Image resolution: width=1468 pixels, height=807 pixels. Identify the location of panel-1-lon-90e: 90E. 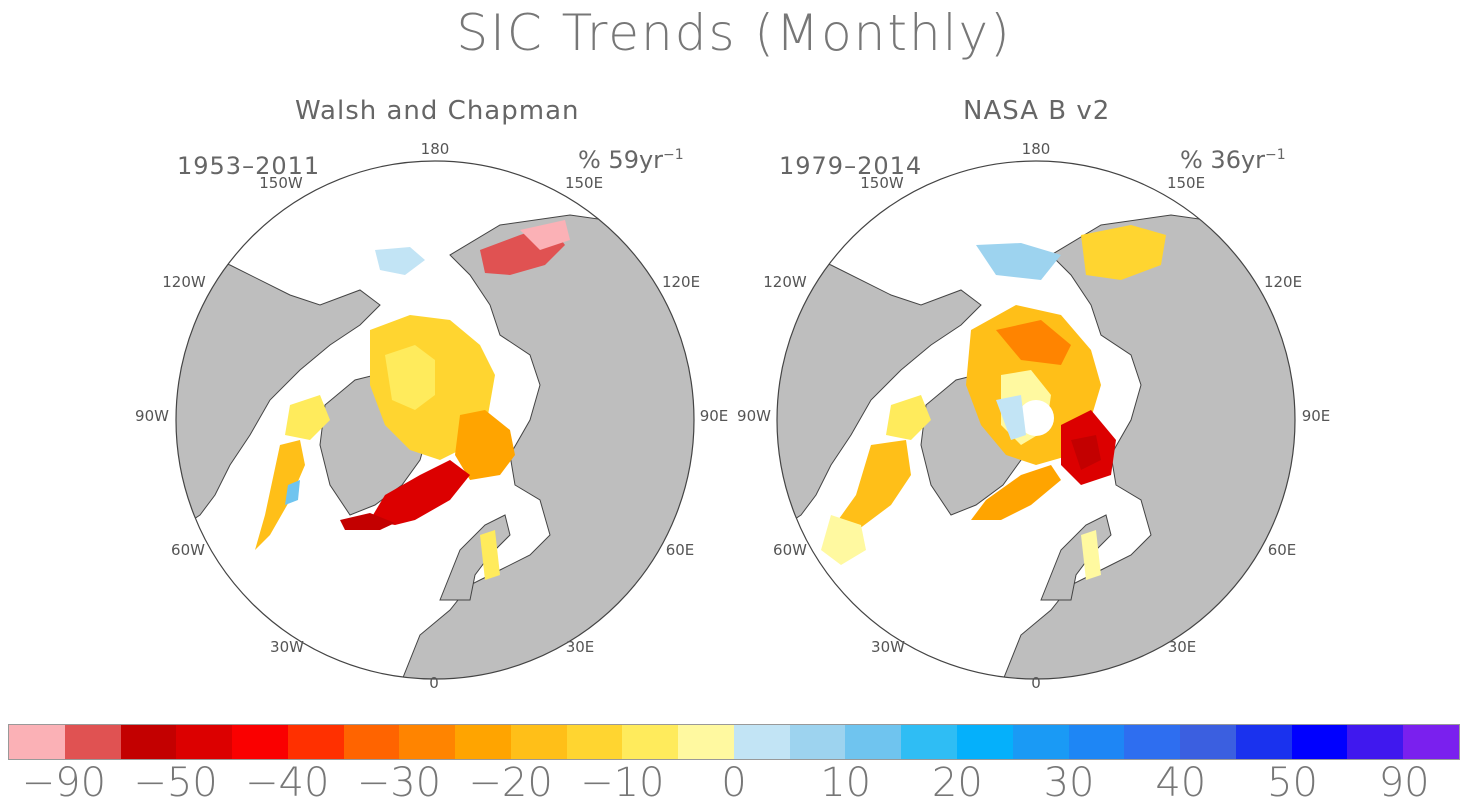
(714, 416).